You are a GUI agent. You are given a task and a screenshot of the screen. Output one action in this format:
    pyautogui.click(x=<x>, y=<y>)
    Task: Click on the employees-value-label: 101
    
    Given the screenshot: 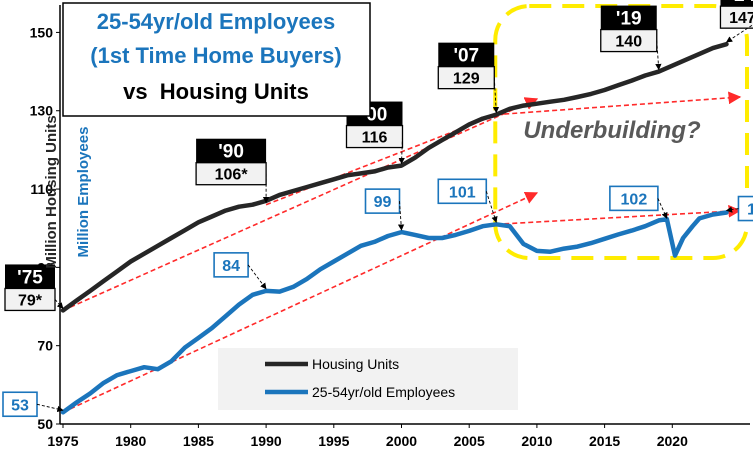 What is the action you would take?
    pyautogui.click(x=462, y=192)
    